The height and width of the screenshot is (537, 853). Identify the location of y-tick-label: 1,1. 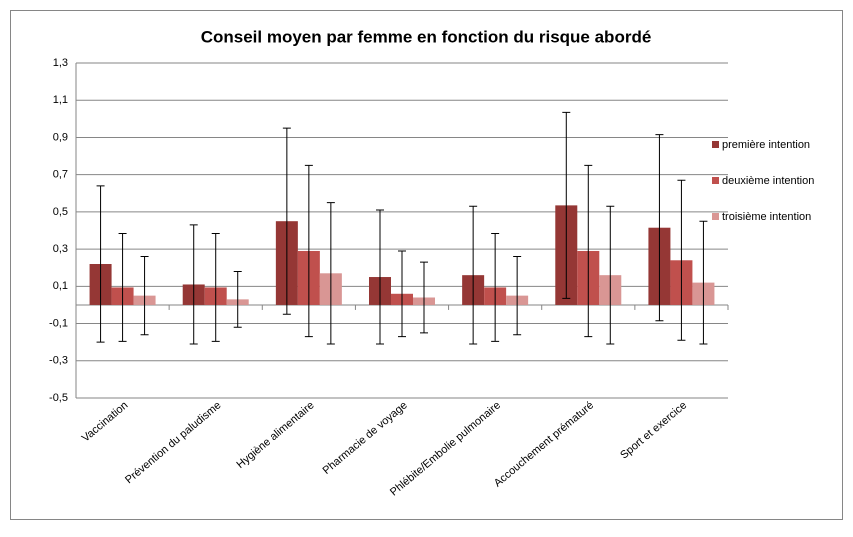
(60, 100).